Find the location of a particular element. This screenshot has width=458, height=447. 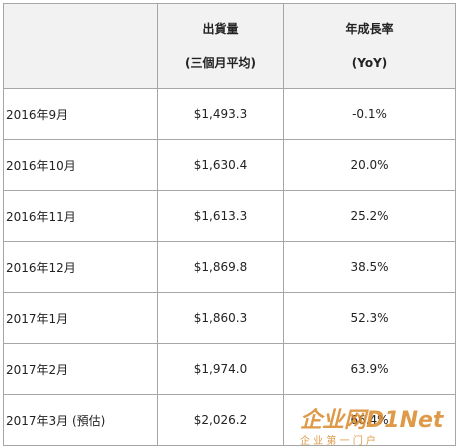

table-cell: $1,869.8 is located at coordinates (220, 267).